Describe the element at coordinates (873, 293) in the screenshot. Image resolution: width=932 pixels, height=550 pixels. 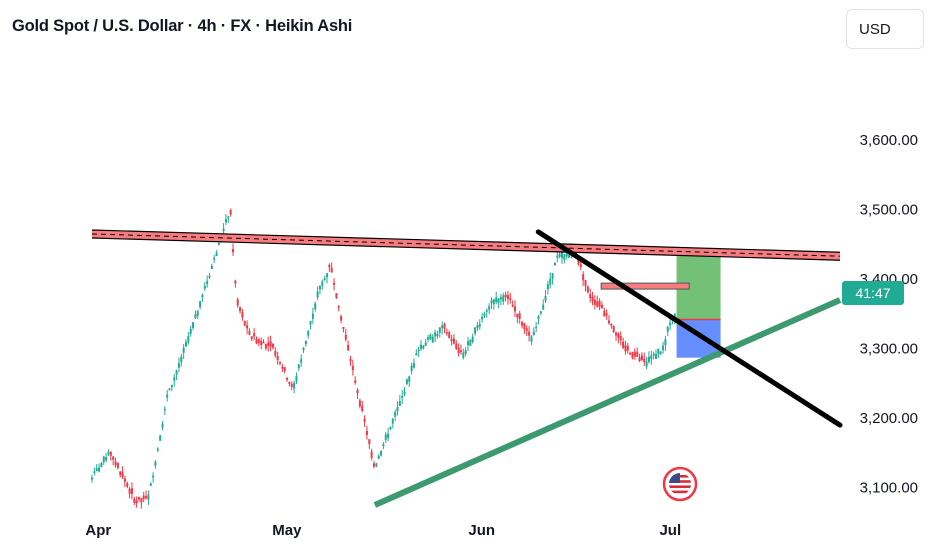
I see `countdown-tag: 41:47` at that location.